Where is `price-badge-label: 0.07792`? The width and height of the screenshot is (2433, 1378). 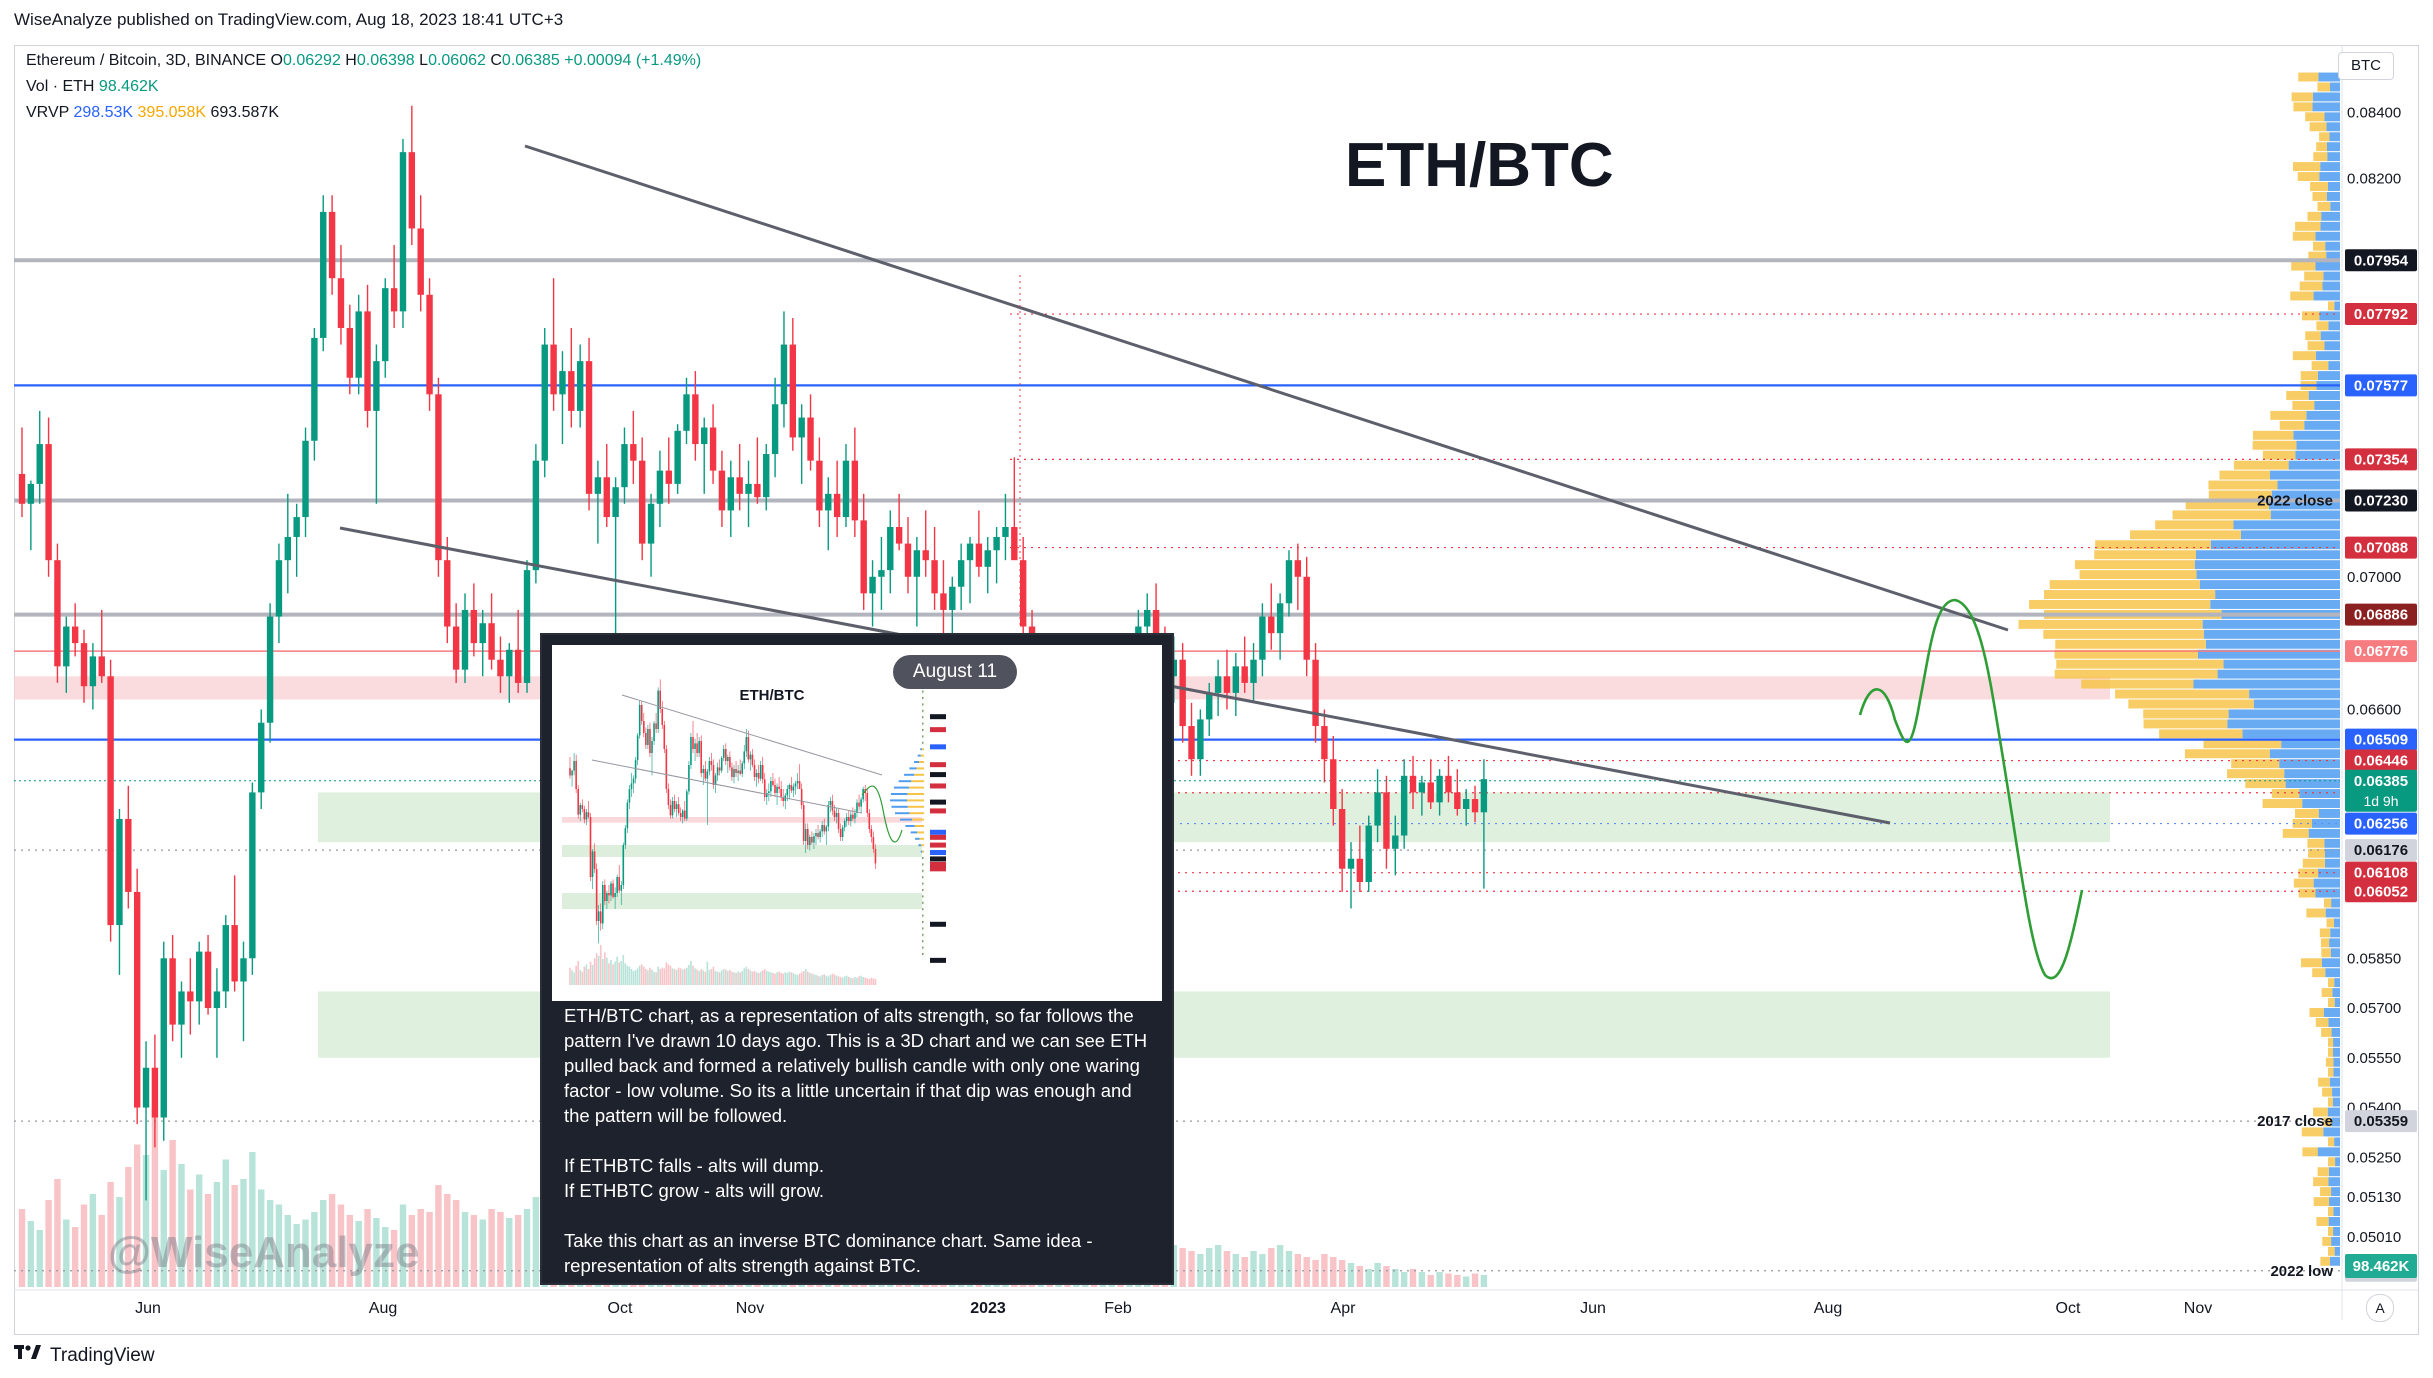 price-badge-label: 0.07792 is located at coordinates (2381, 314).